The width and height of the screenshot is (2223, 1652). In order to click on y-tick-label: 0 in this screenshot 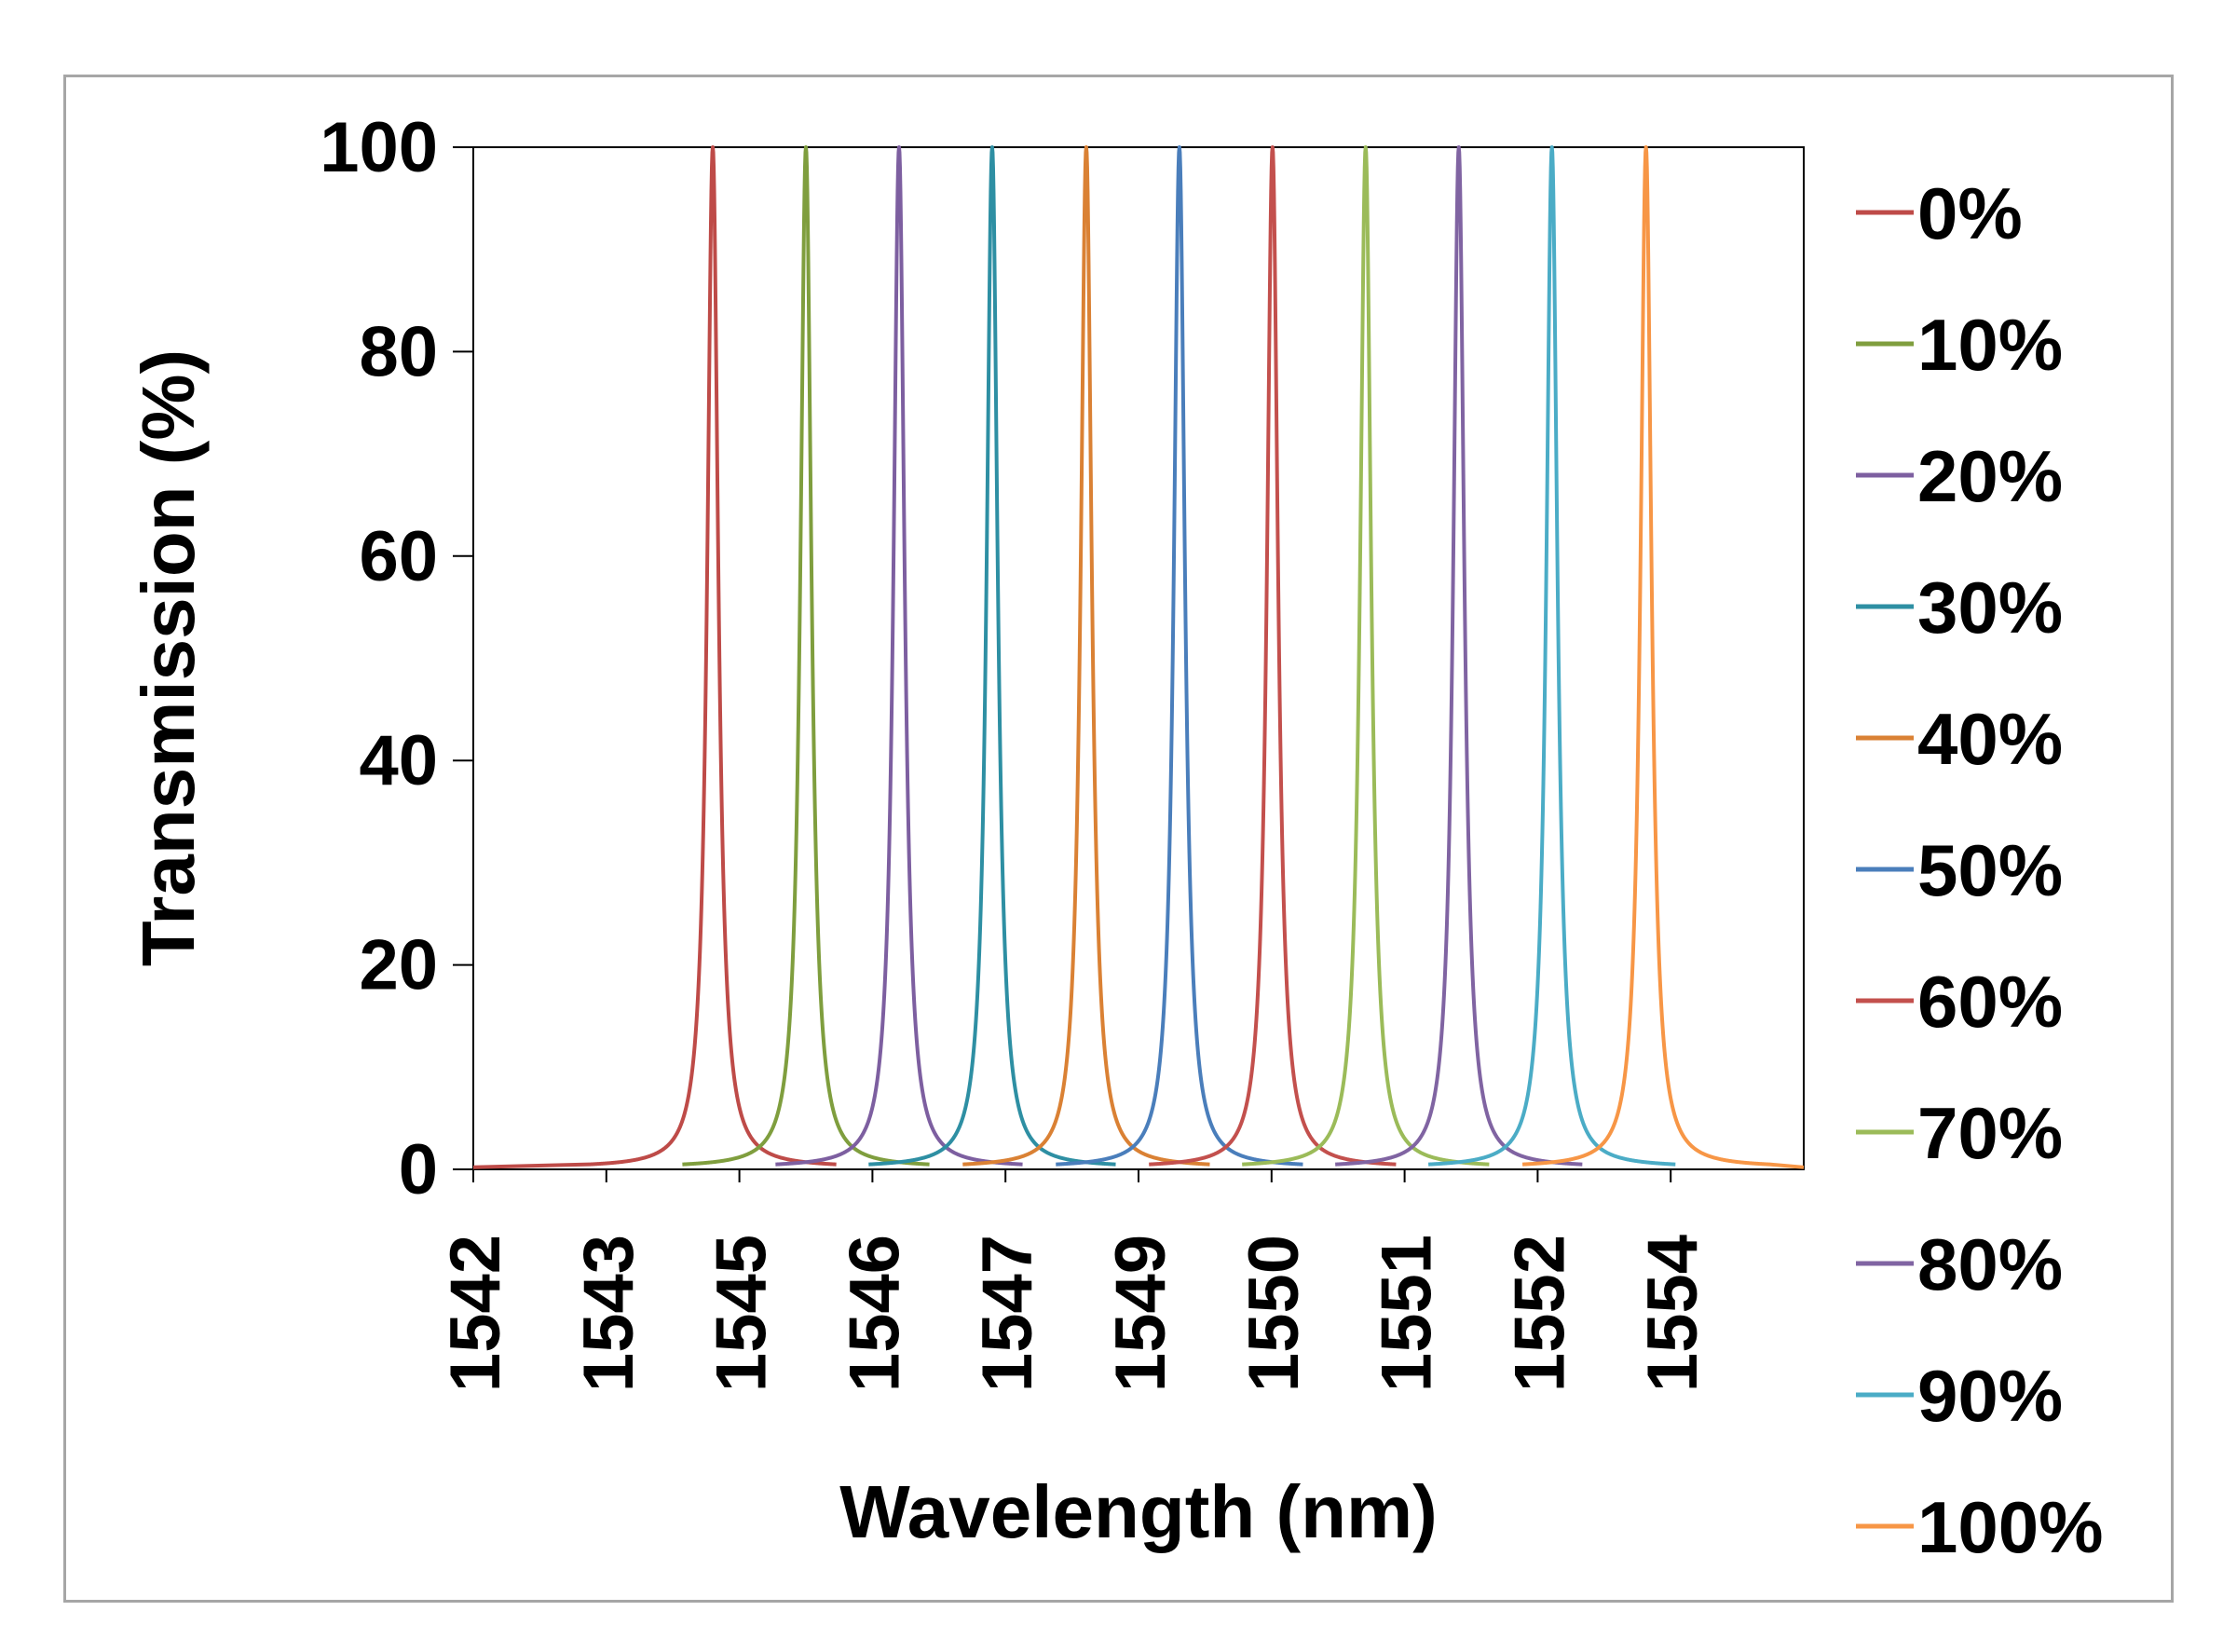, I will do `click(418, 1169)`.